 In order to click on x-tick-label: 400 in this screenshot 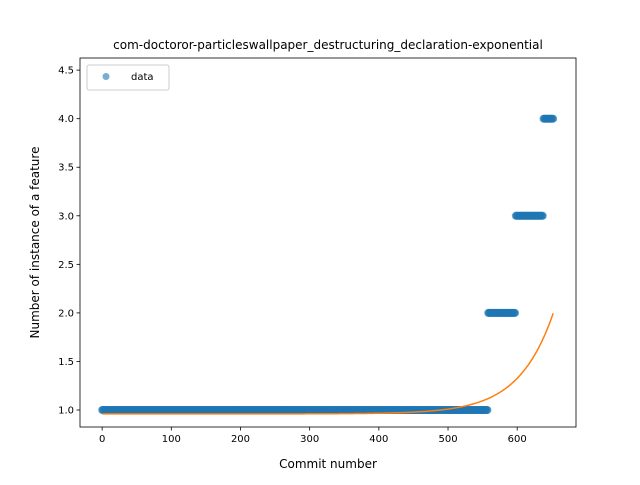, I will do `click(378, 439)`.